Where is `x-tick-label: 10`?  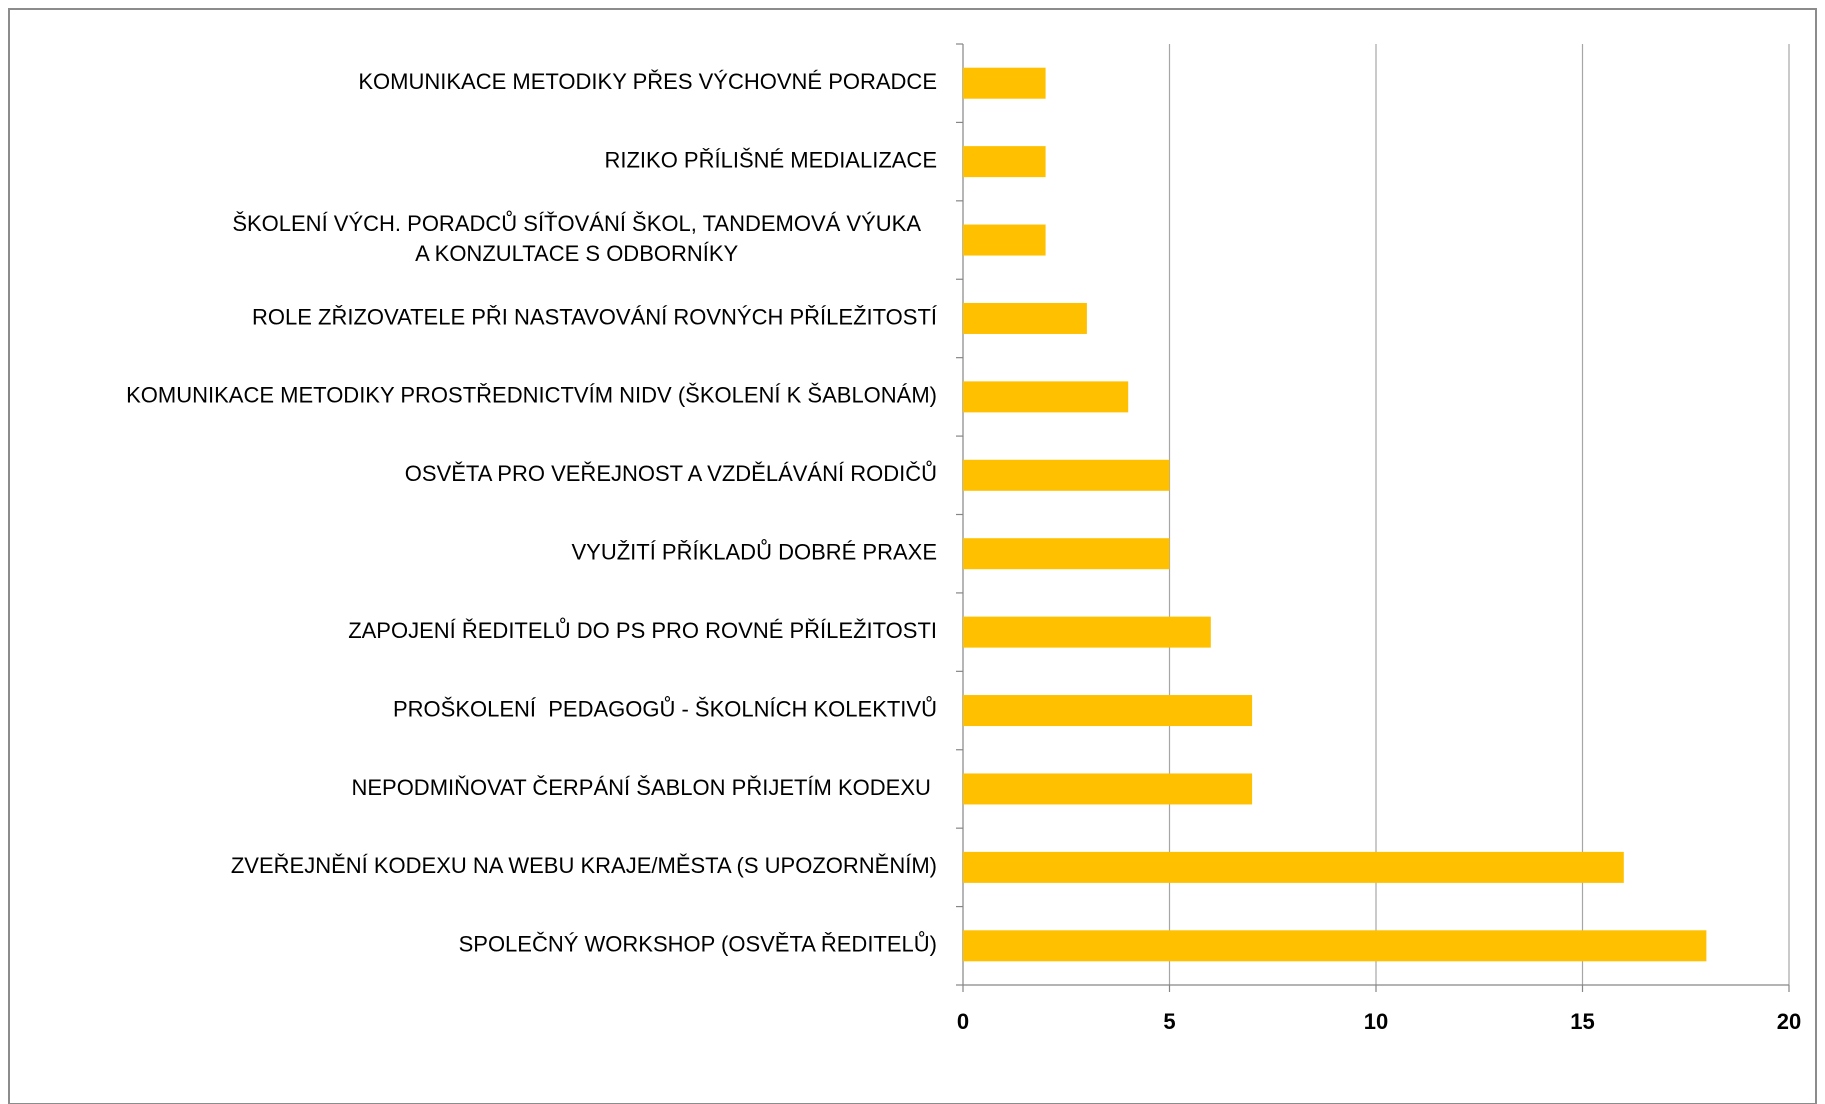
x-tick-label: 10 is located at coordinates (1376, 1021).